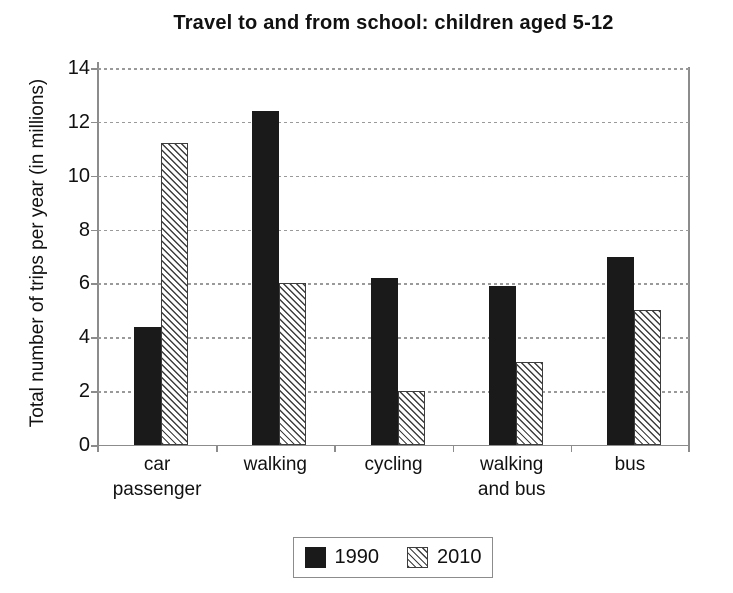  I want to click on y-axis-line, so click(98, 257).